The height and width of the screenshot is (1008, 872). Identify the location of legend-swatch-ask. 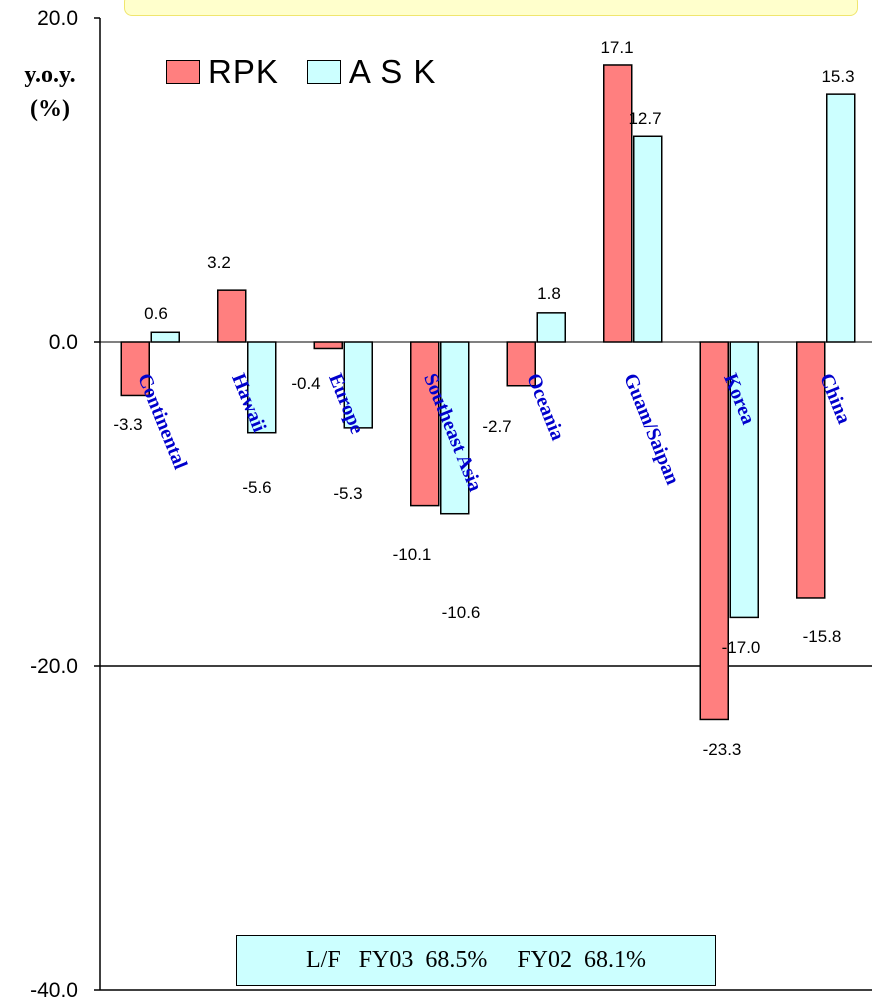
(323, 72).